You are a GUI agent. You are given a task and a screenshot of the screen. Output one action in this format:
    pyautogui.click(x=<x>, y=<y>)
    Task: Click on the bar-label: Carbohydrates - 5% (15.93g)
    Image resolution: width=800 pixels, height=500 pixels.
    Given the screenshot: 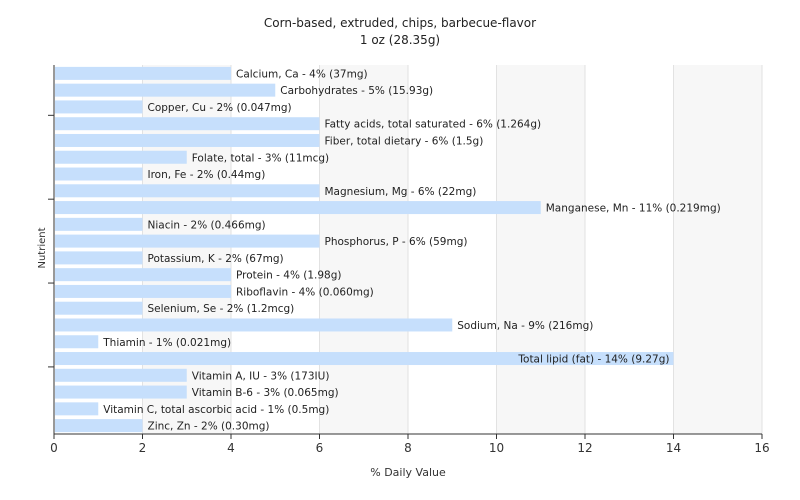 What is the action you would take?
    pyautogui.click(x=356, y=91)
    